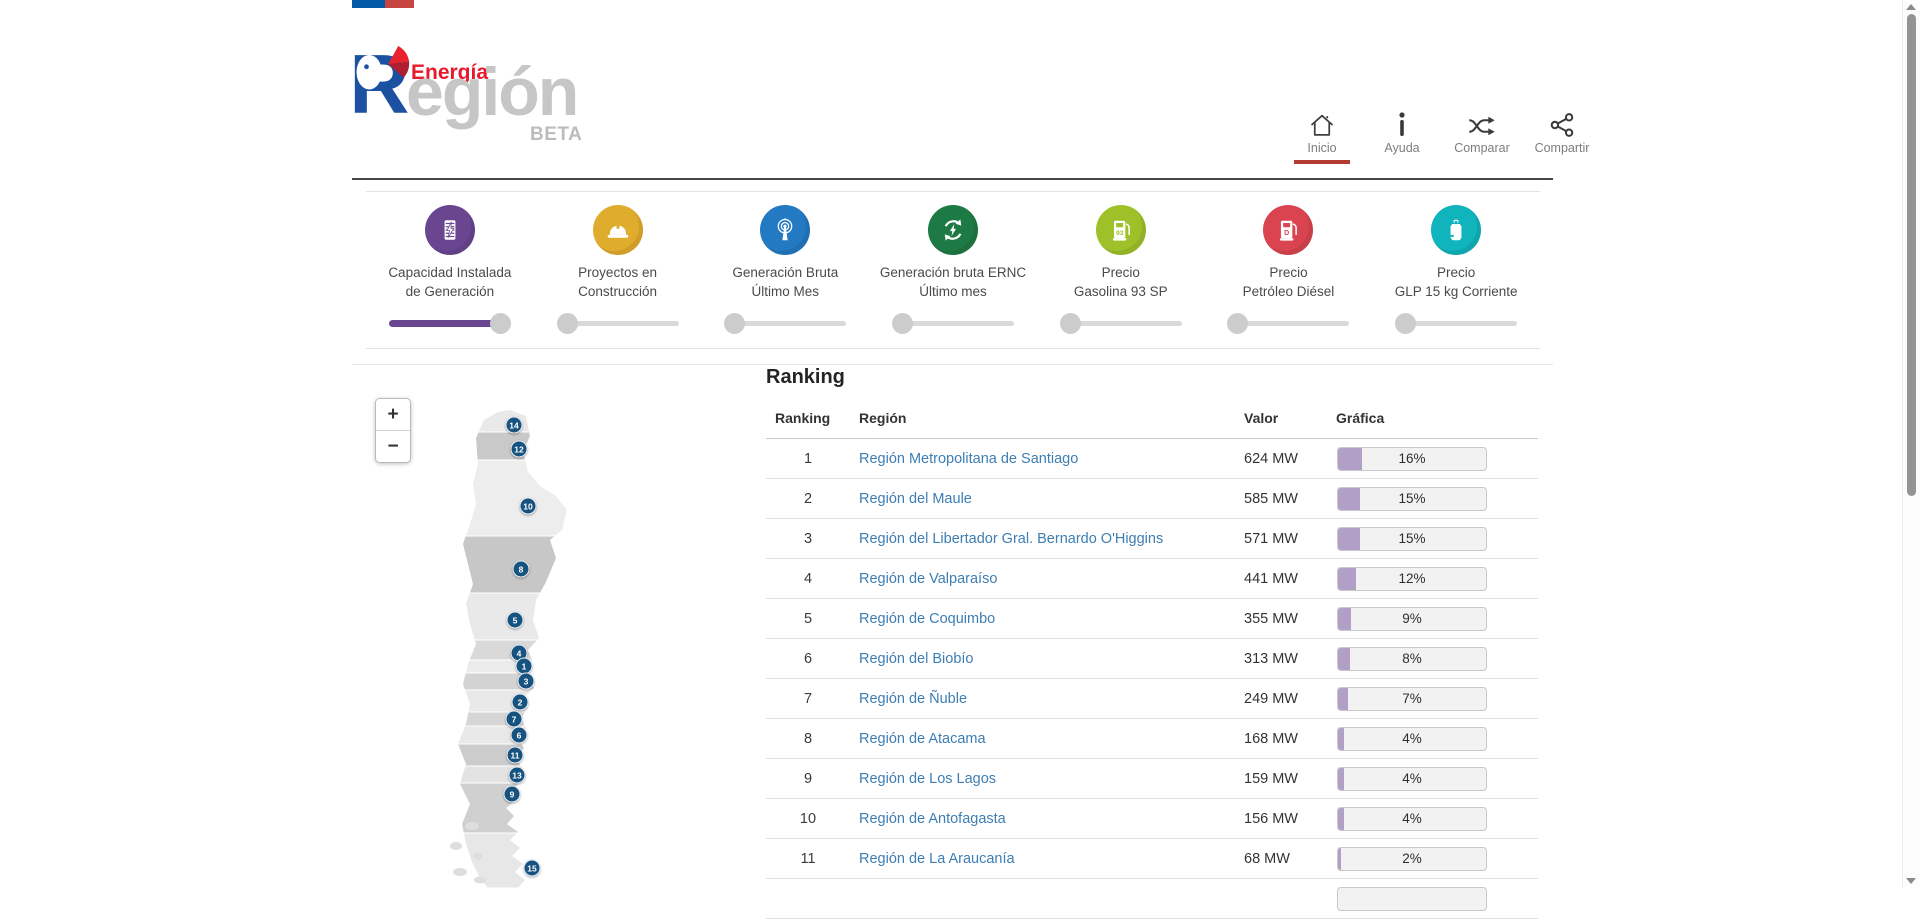 Image resolution: width=1920 pixels, height=919 pixels. What do you see at coordinates (515, 620) in the screenshot?
I see `map-marker-rank-5: 5` at bounding box center [515, 620].